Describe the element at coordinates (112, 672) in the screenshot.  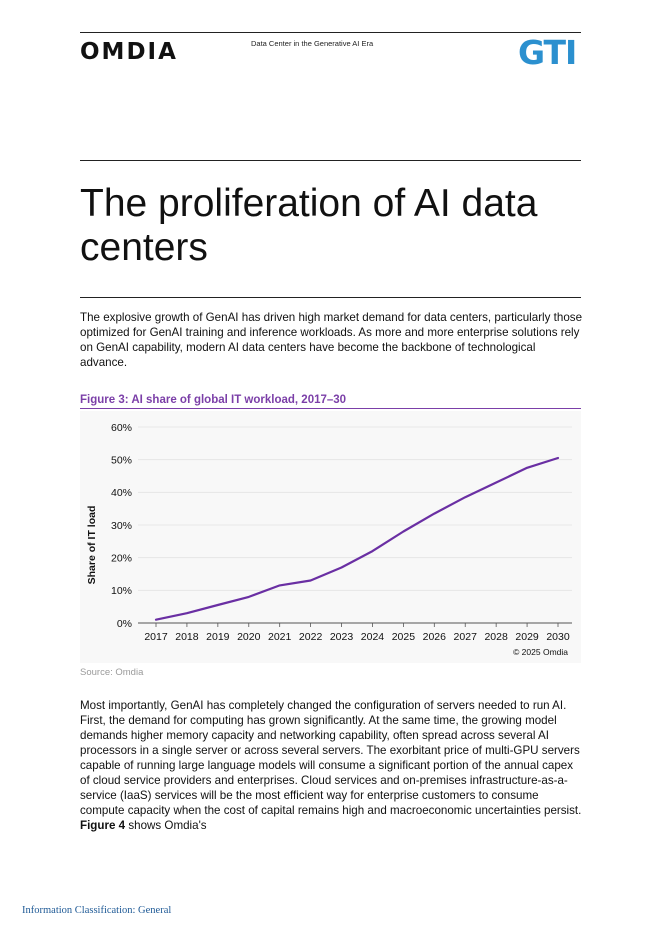
I see `figure-source: Source: Omdia` at that location.